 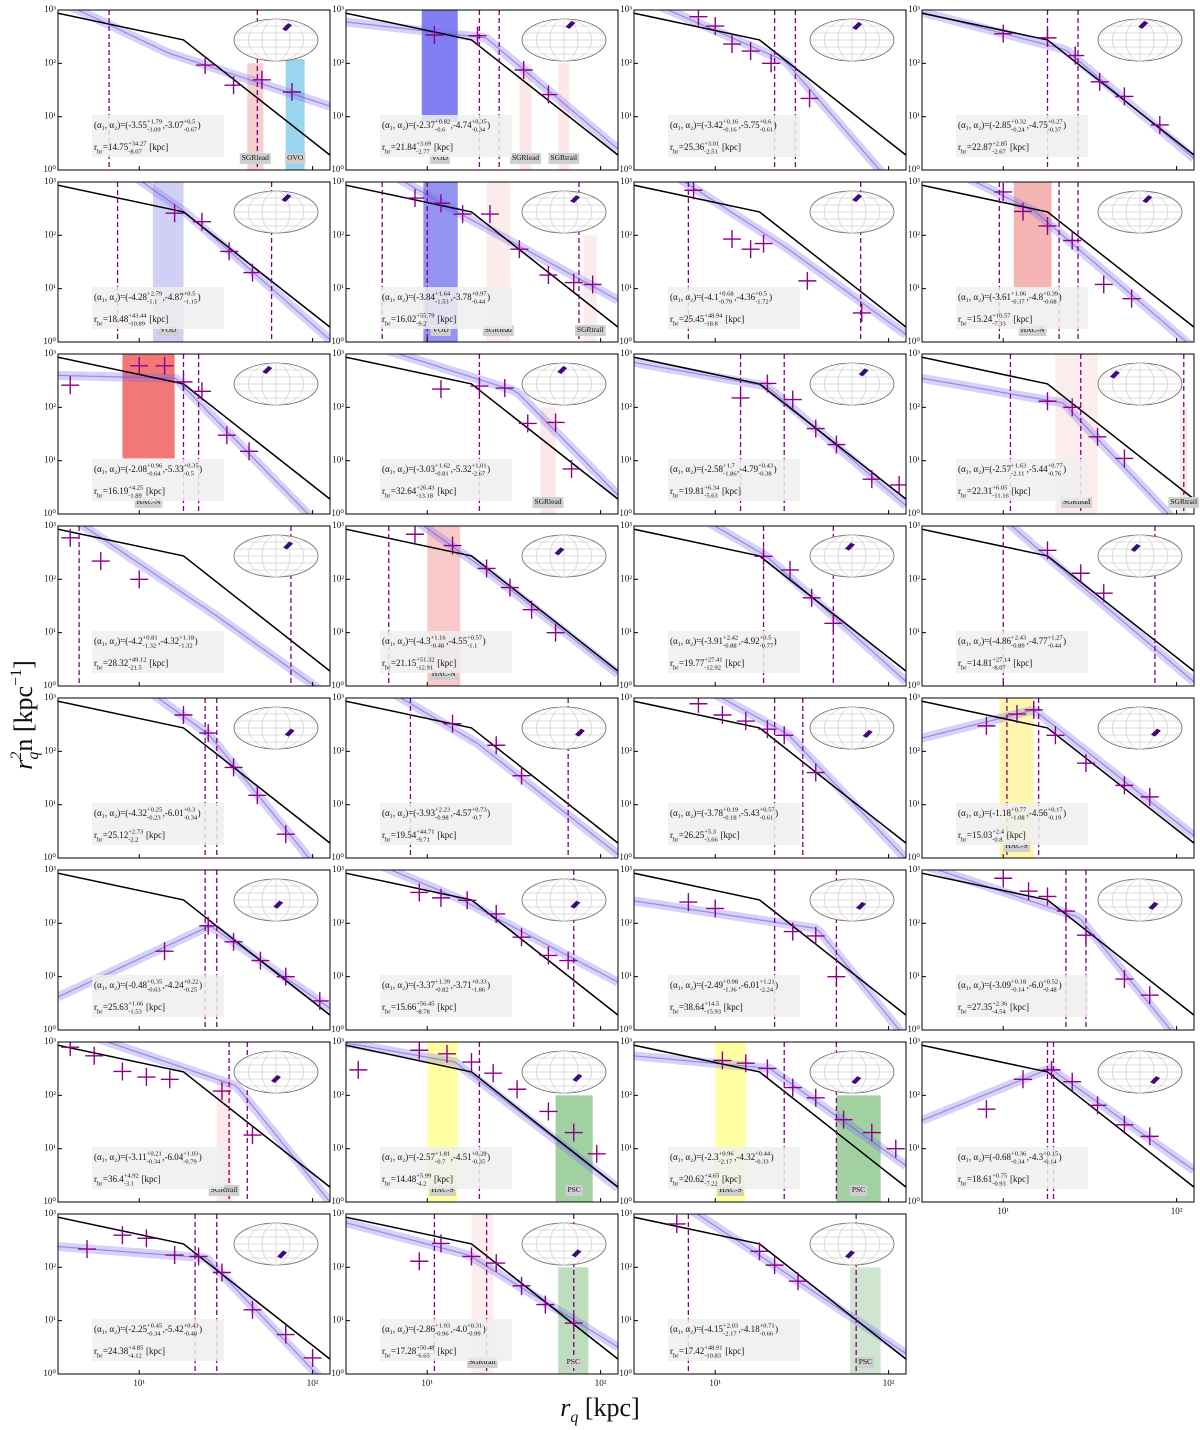 I want to click on superscript: +2.79, so click(x=154, y=293).